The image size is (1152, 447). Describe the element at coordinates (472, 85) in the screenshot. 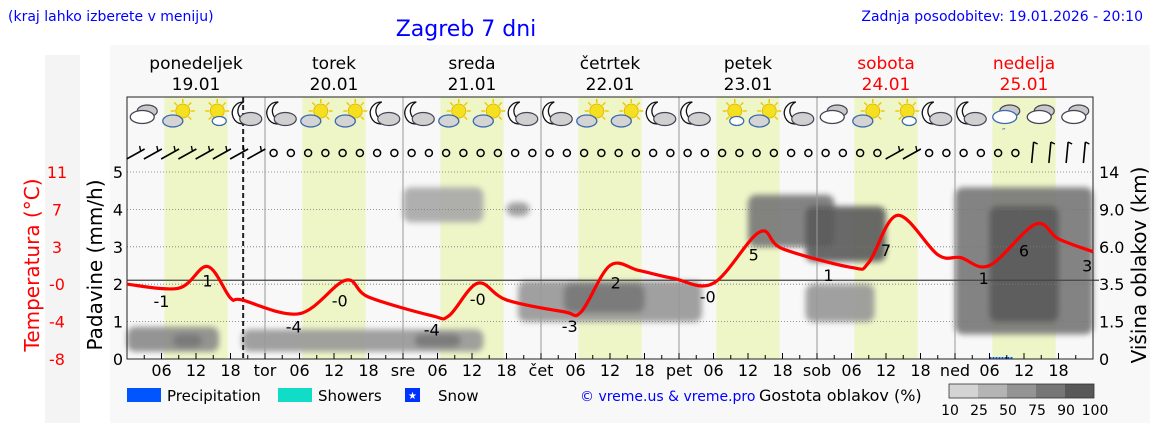

I see `day-date: 21.01` at that location.